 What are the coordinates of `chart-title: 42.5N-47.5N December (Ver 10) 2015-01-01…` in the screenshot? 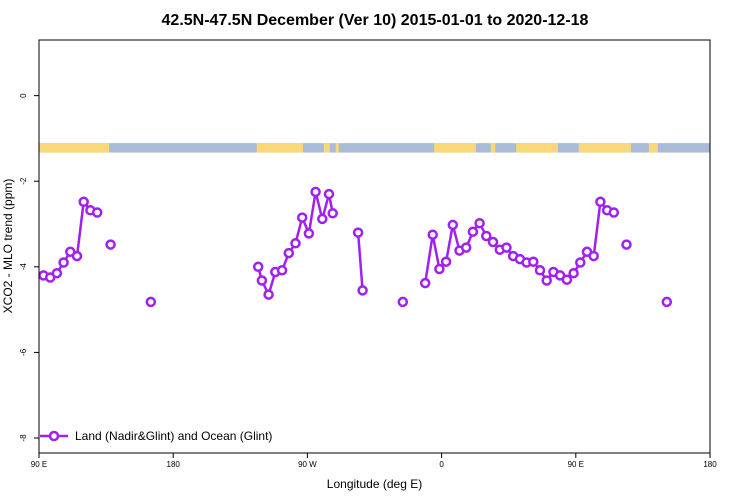 It's located at (375, 20).